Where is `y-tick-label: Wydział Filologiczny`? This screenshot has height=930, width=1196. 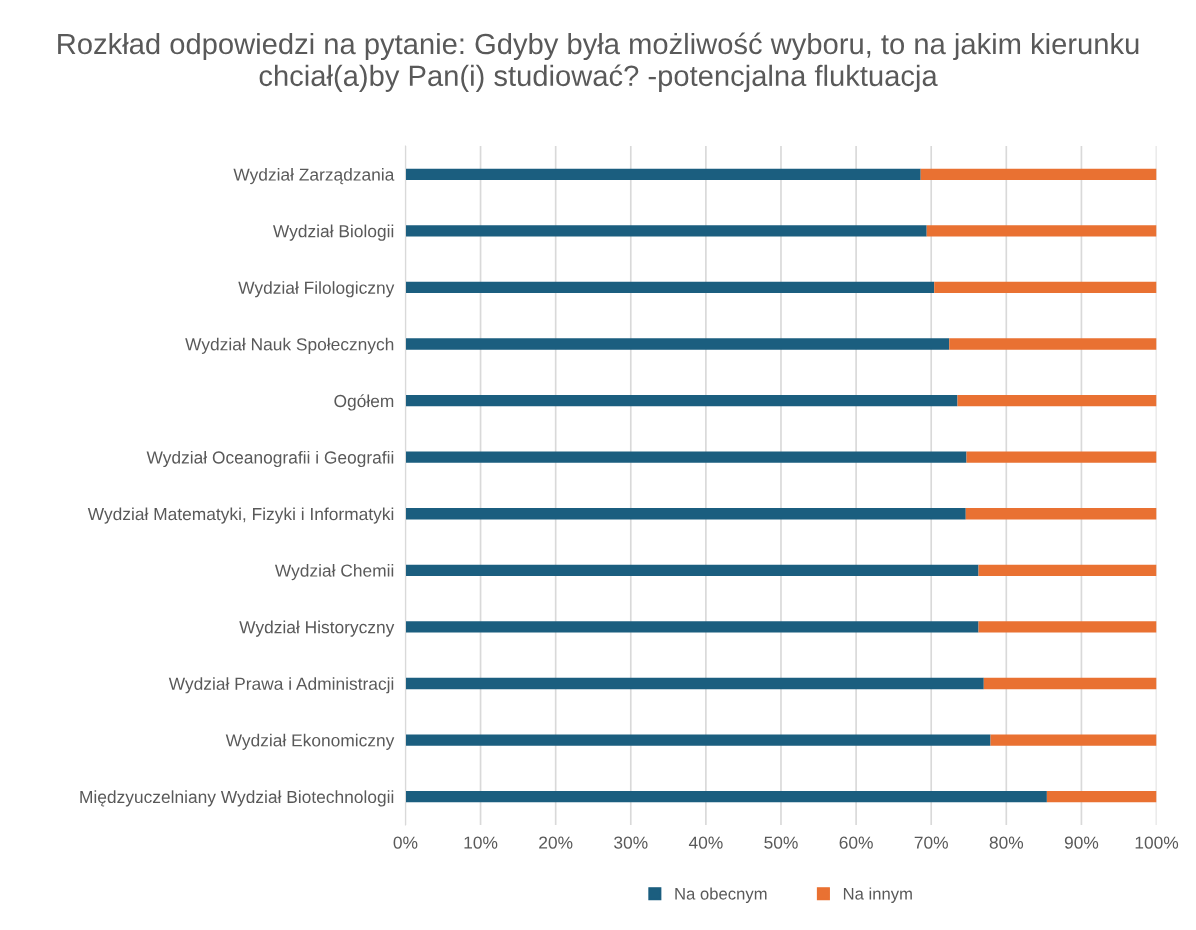 y-tick-label: Wydział Filologiczny is located at coordinates (316, 289).